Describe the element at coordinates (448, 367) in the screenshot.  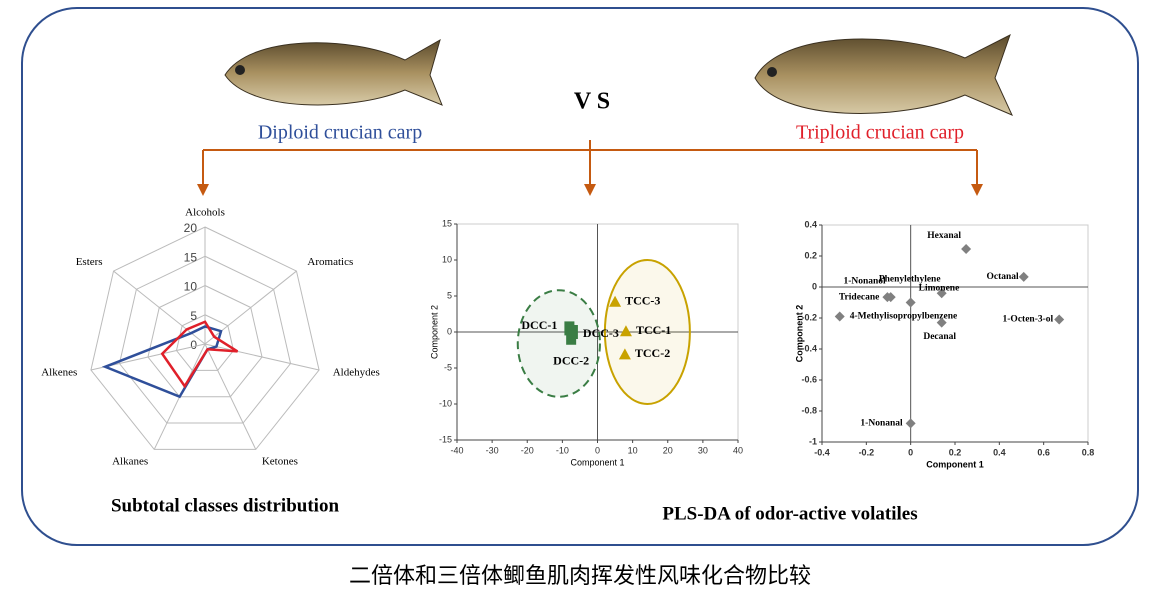
I see `y-tick-label: -5` at that location.